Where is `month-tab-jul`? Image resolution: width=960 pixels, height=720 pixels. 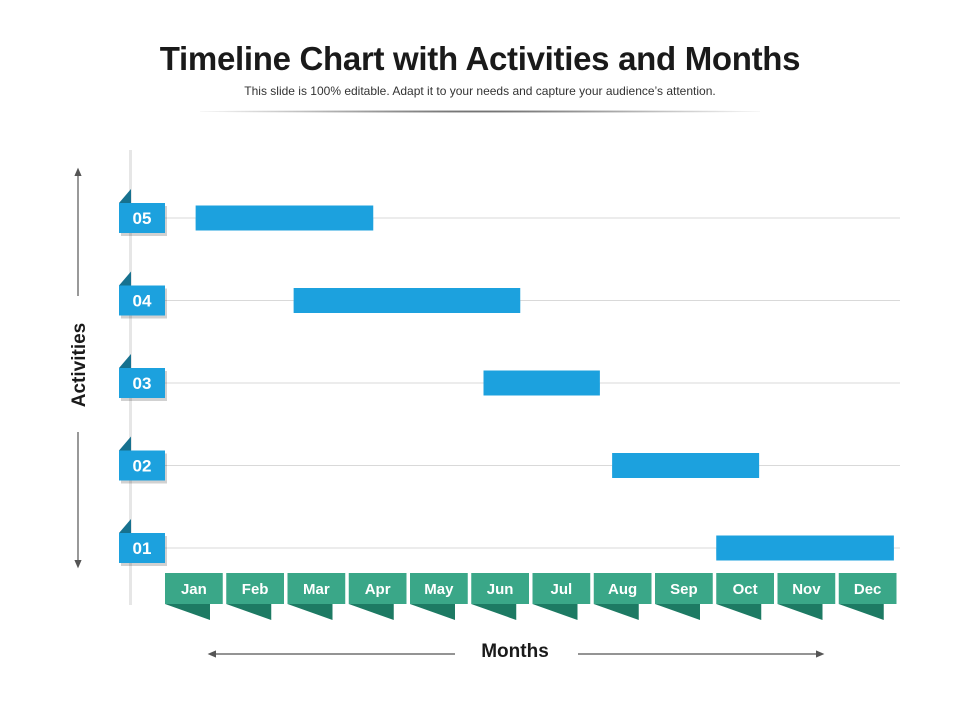 month-tab-jul is located at coordinates (561, 588).